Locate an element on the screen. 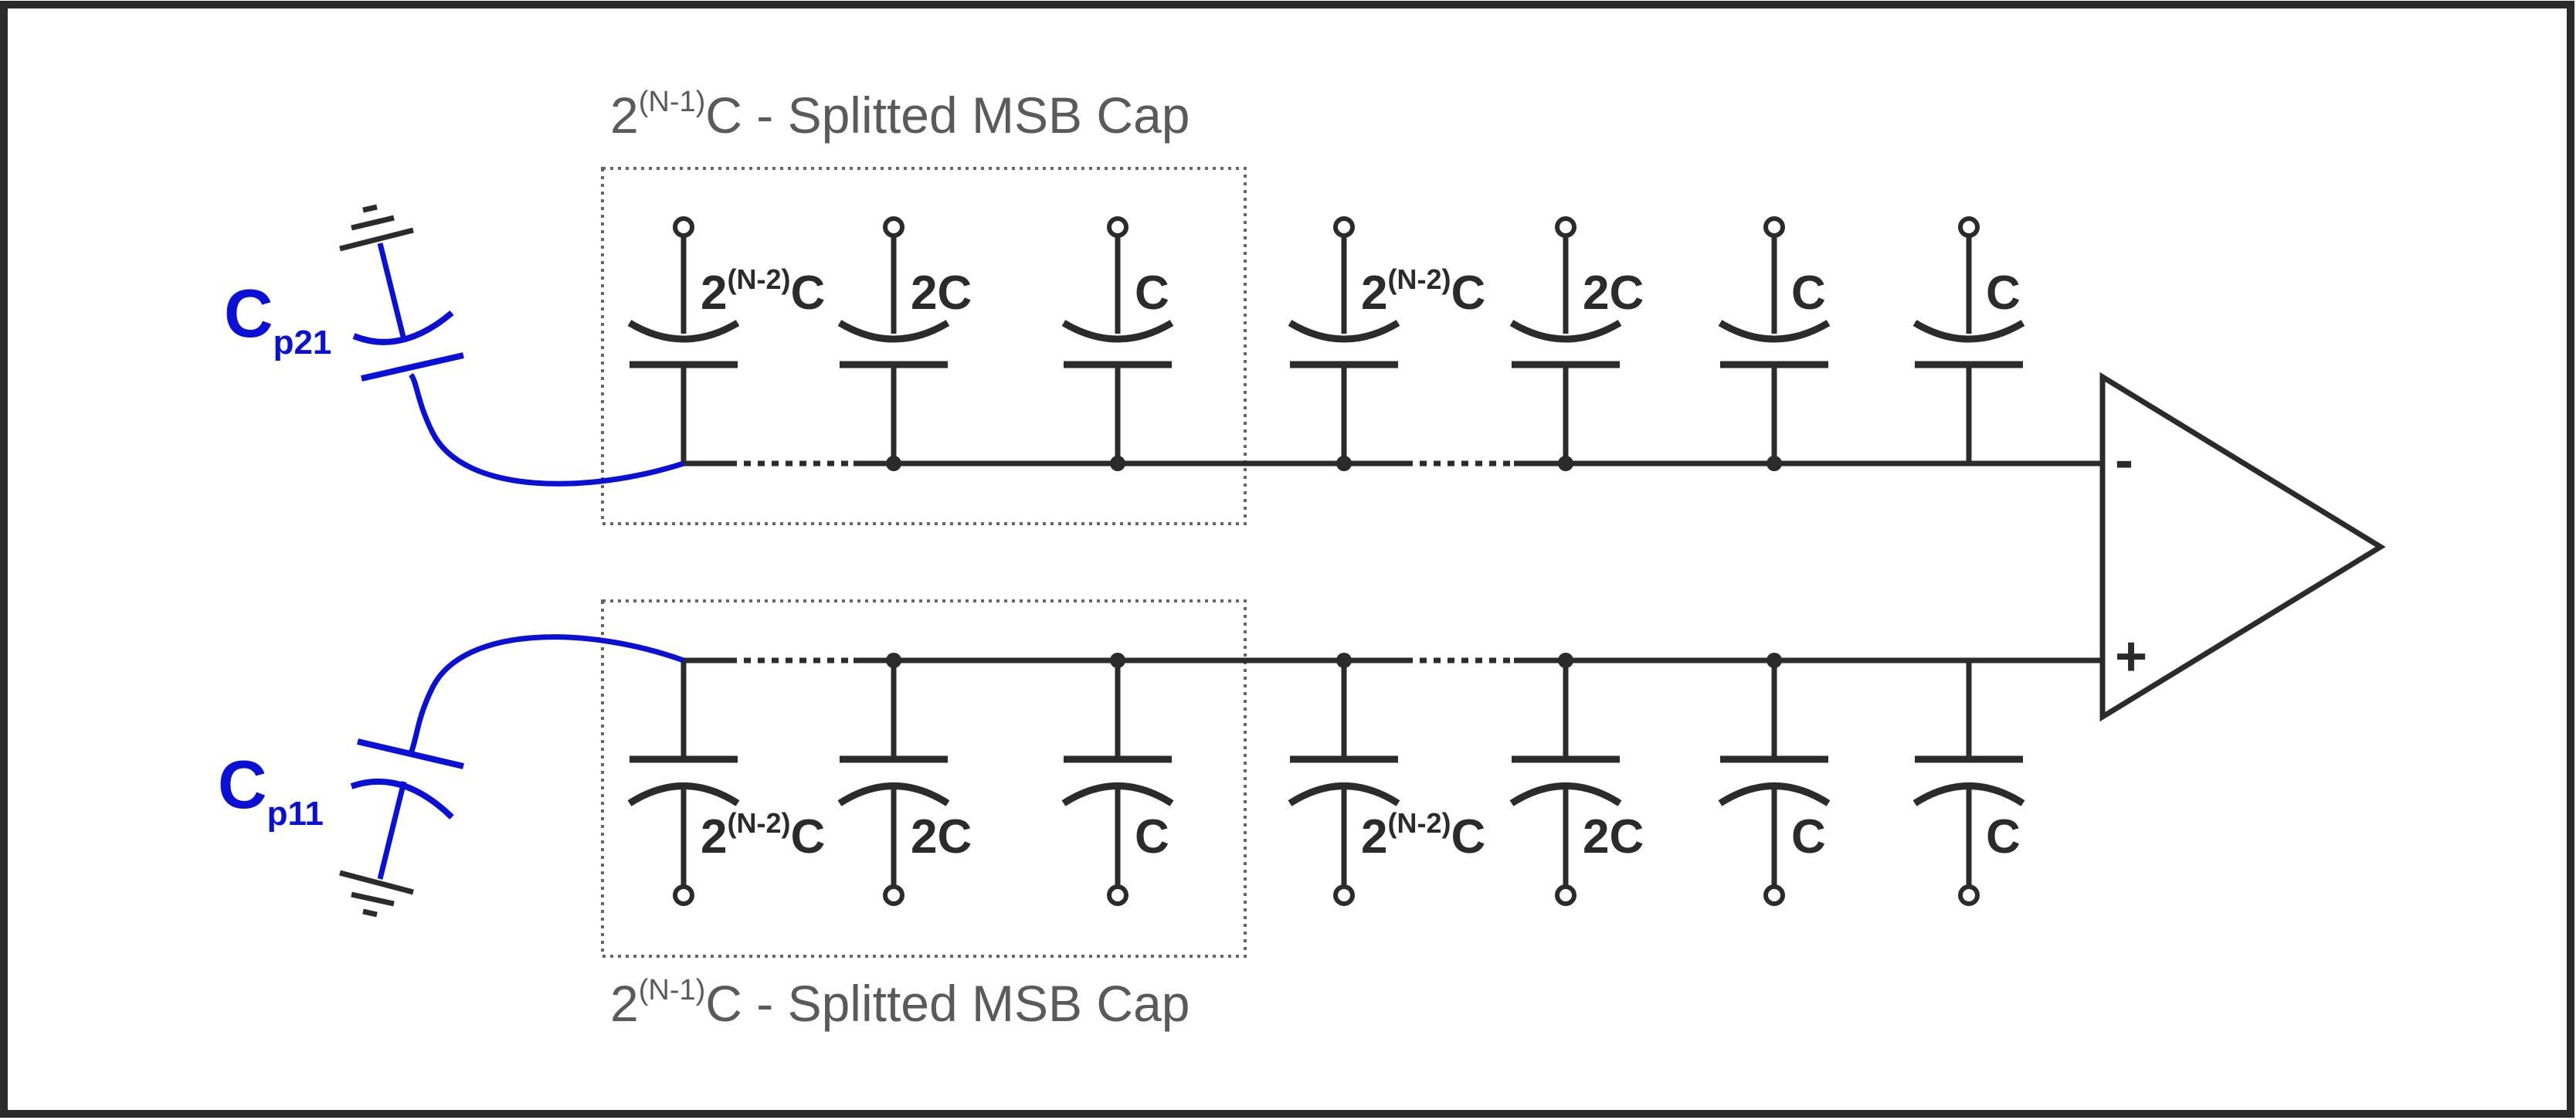  bottom-msb-group-box is located at coordinates (924, 778).